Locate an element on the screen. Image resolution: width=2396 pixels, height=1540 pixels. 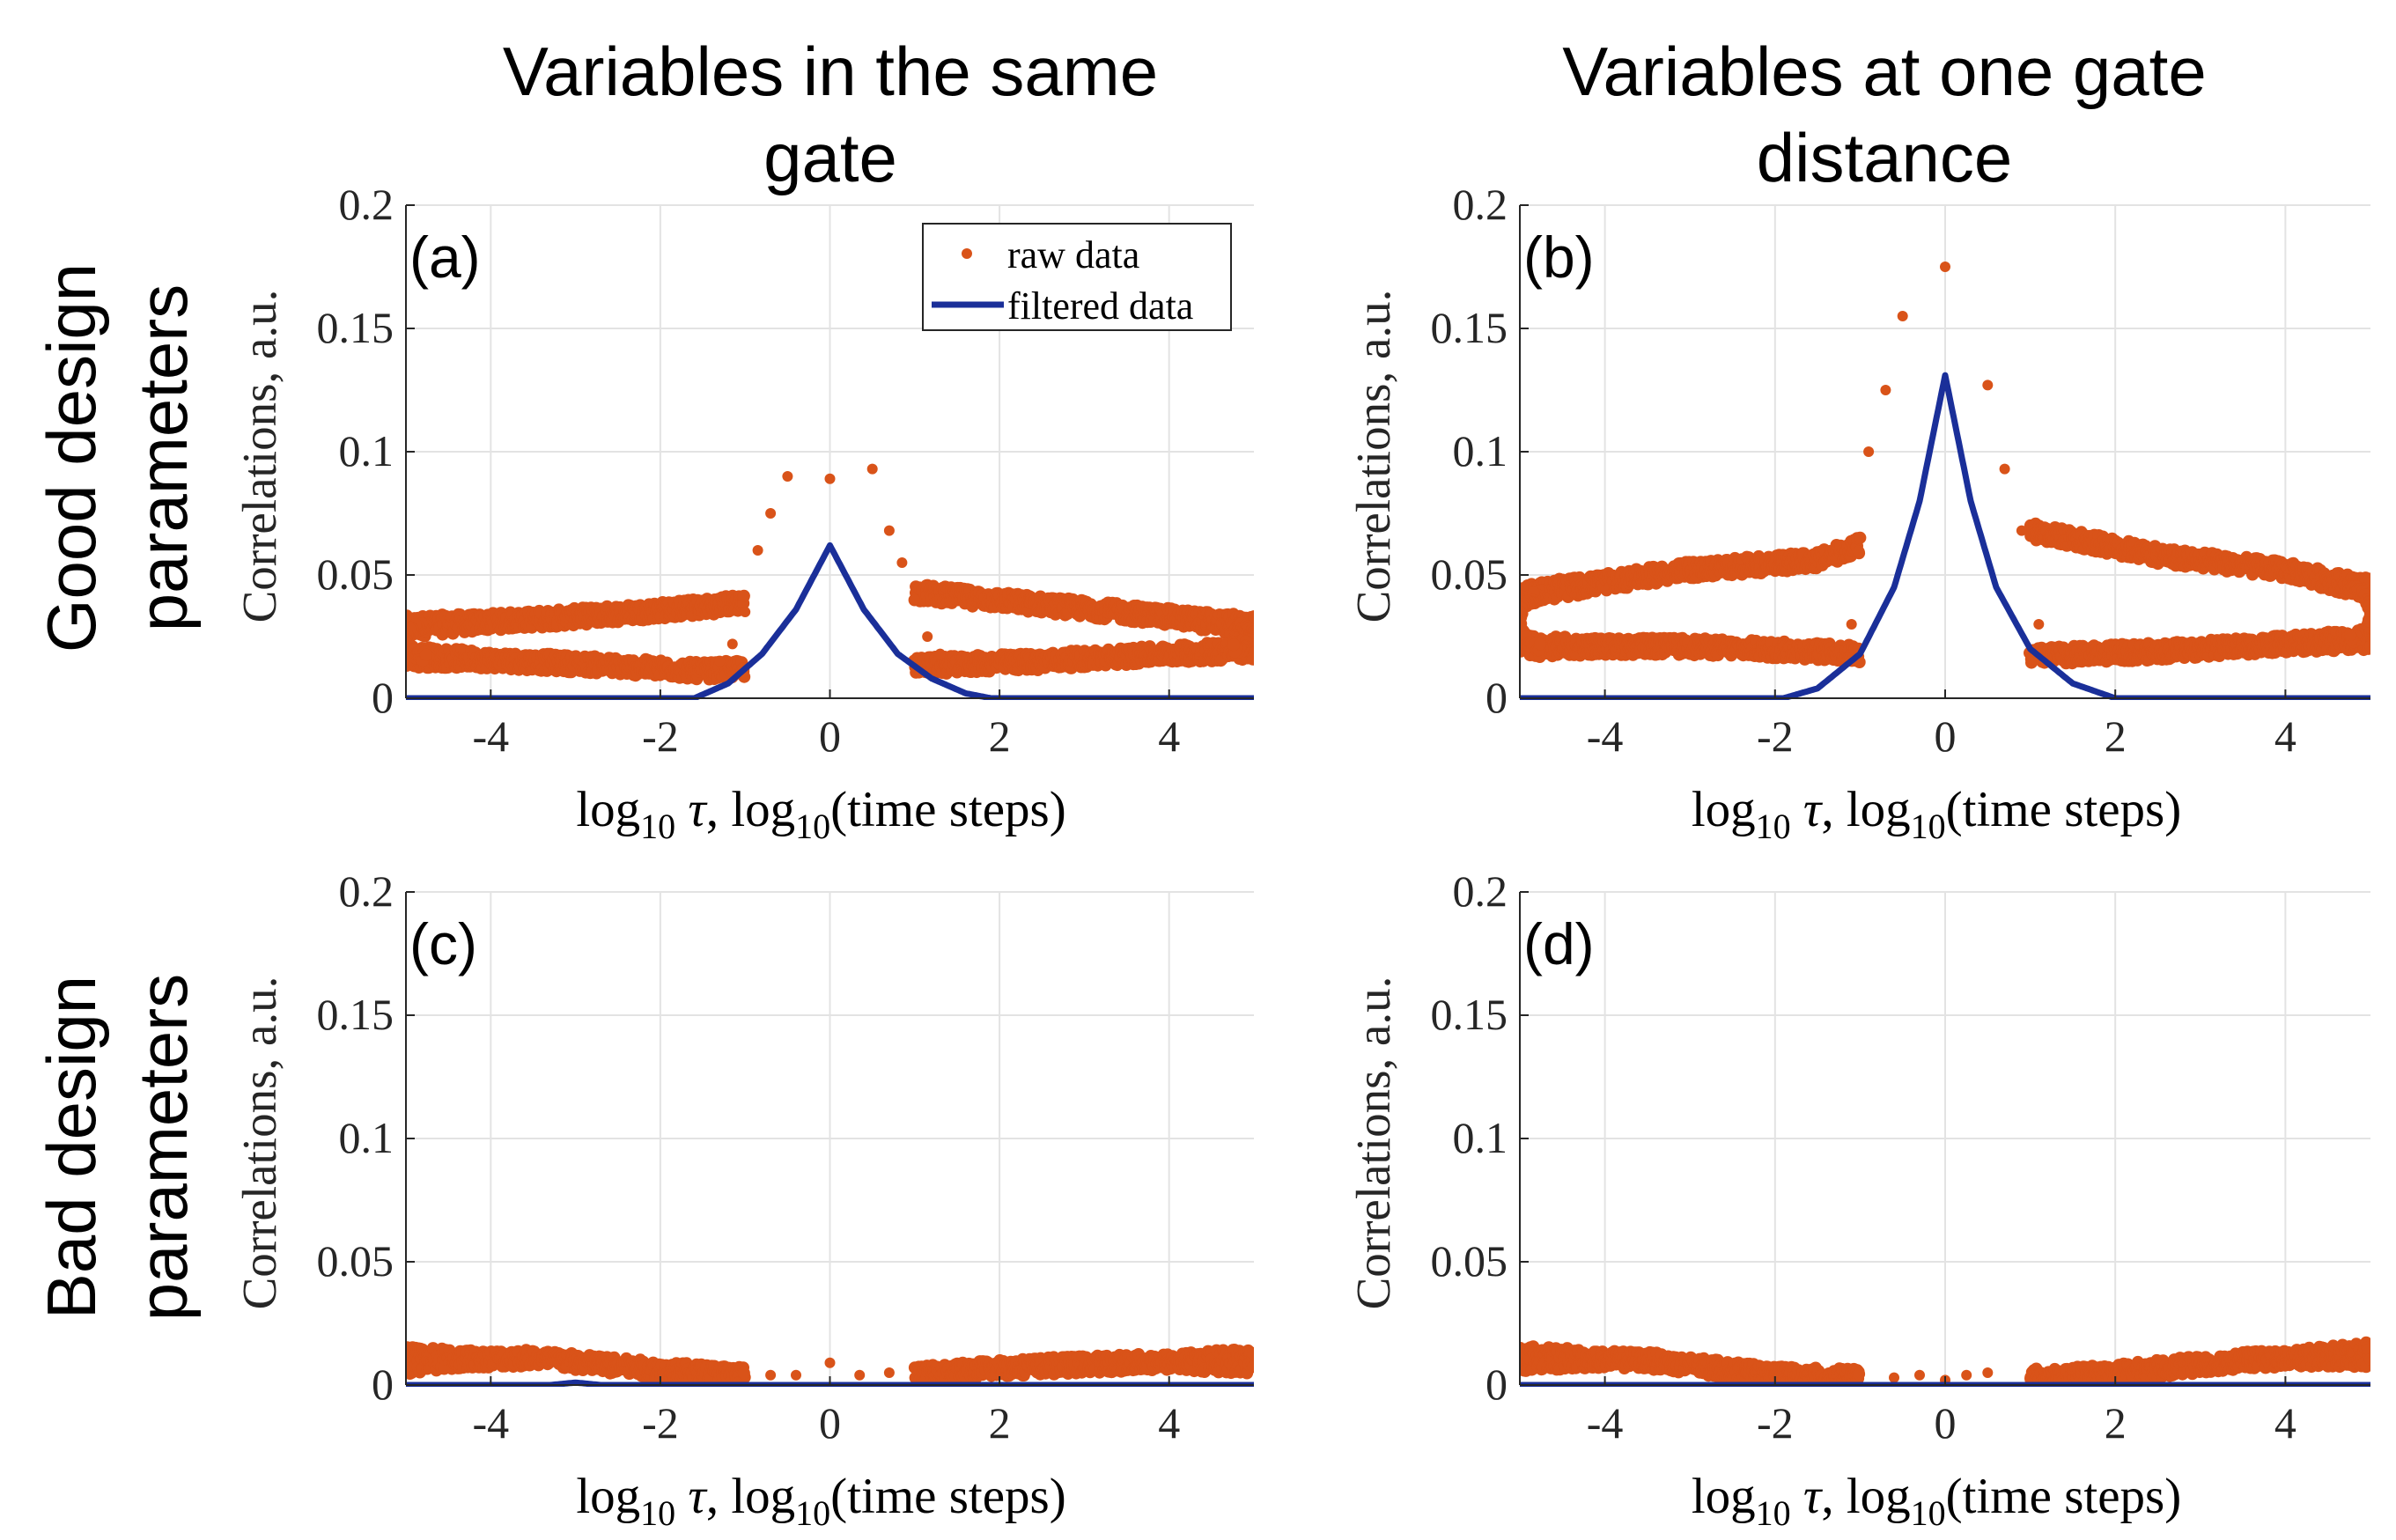
row-title-top: Good design parameters is located at coordinates (117, 457).